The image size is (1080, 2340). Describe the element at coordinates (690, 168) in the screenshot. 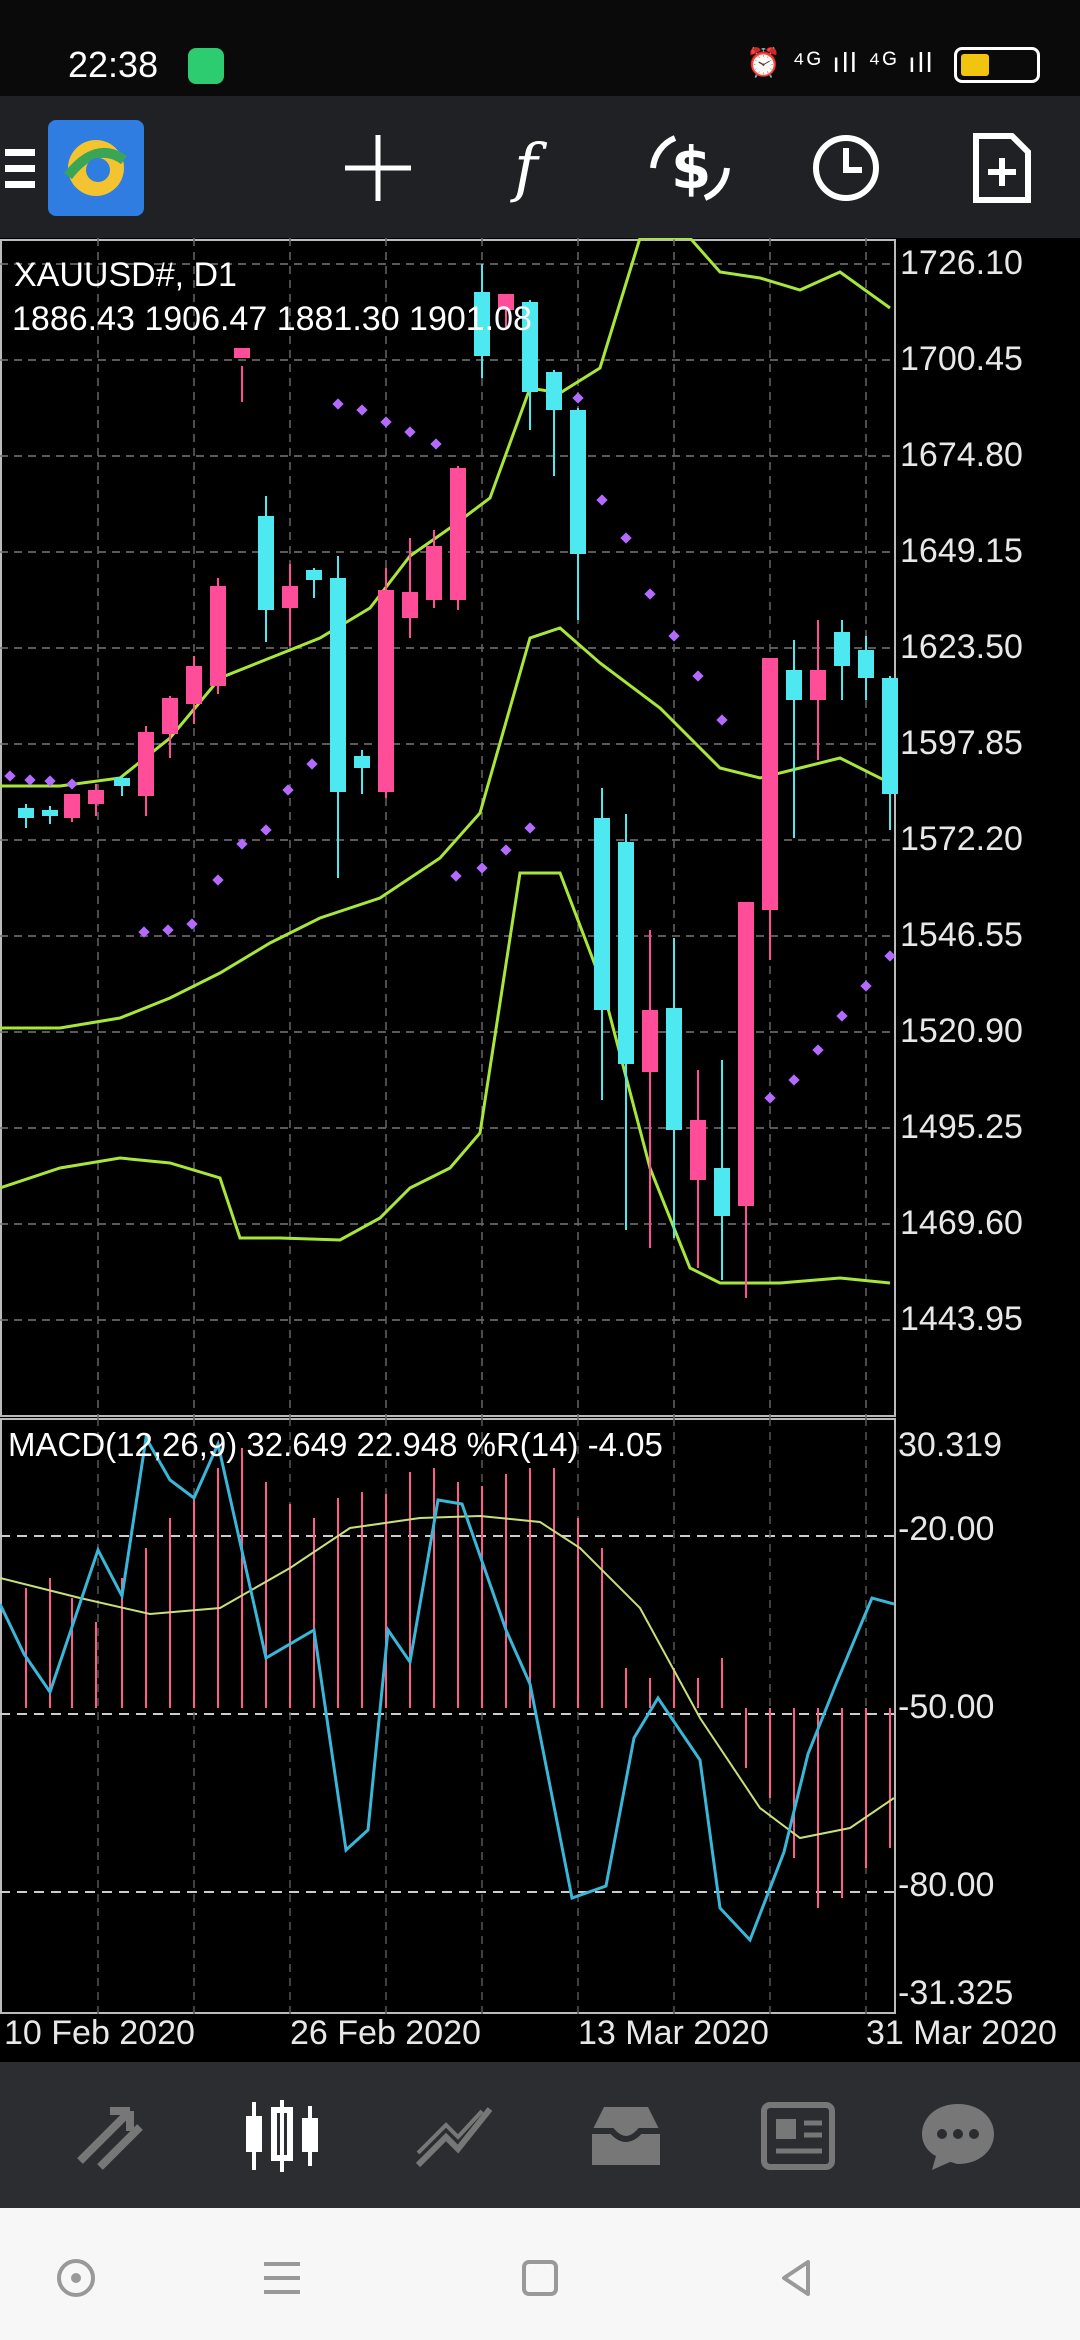

I see `trade-icon: $` at that location.